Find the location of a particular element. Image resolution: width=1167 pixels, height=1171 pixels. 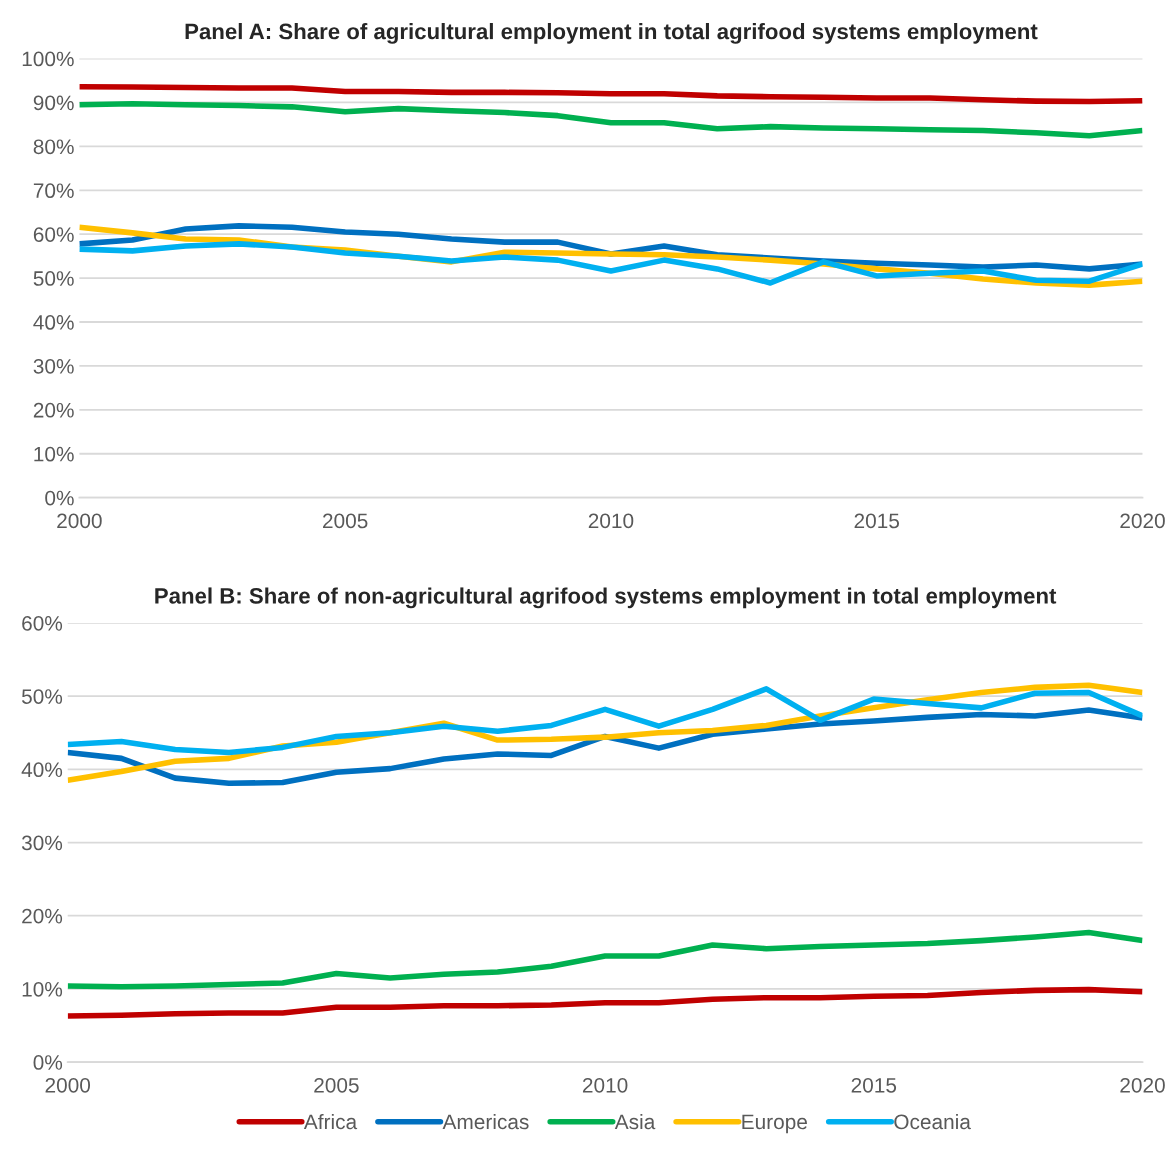

y-tick-label: 80% is located at coordinates (53, 147).